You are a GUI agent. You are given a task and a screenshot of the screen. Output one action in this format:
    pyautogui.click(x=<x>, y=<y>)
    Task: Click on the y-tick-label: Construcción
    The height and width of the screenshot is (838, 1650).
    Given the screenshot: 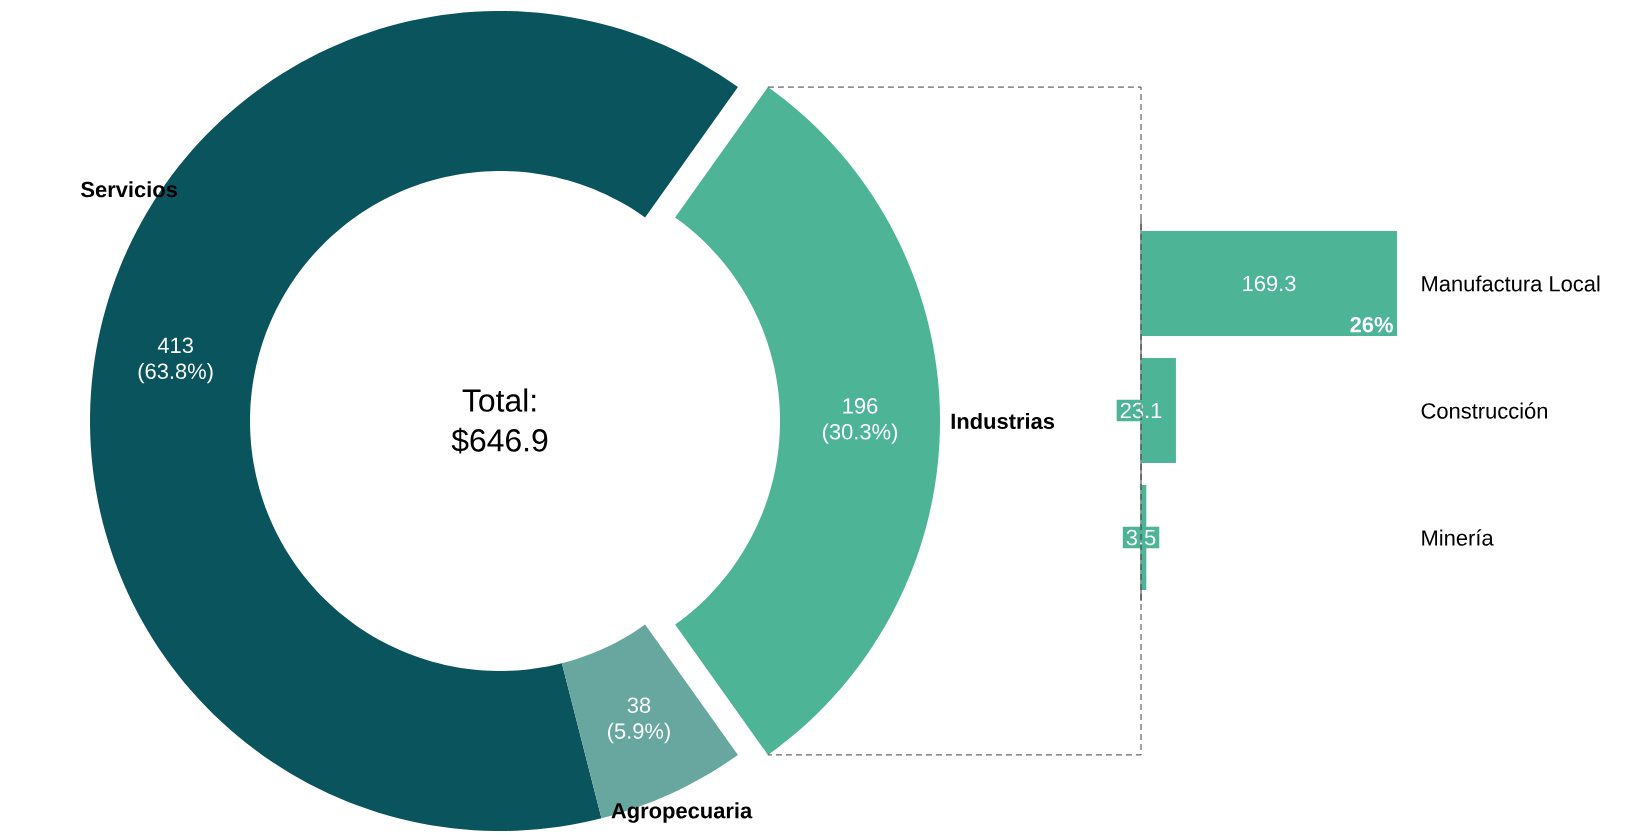 What is the action you would take?
    pyautogui.click(x=1484, y=410)
    